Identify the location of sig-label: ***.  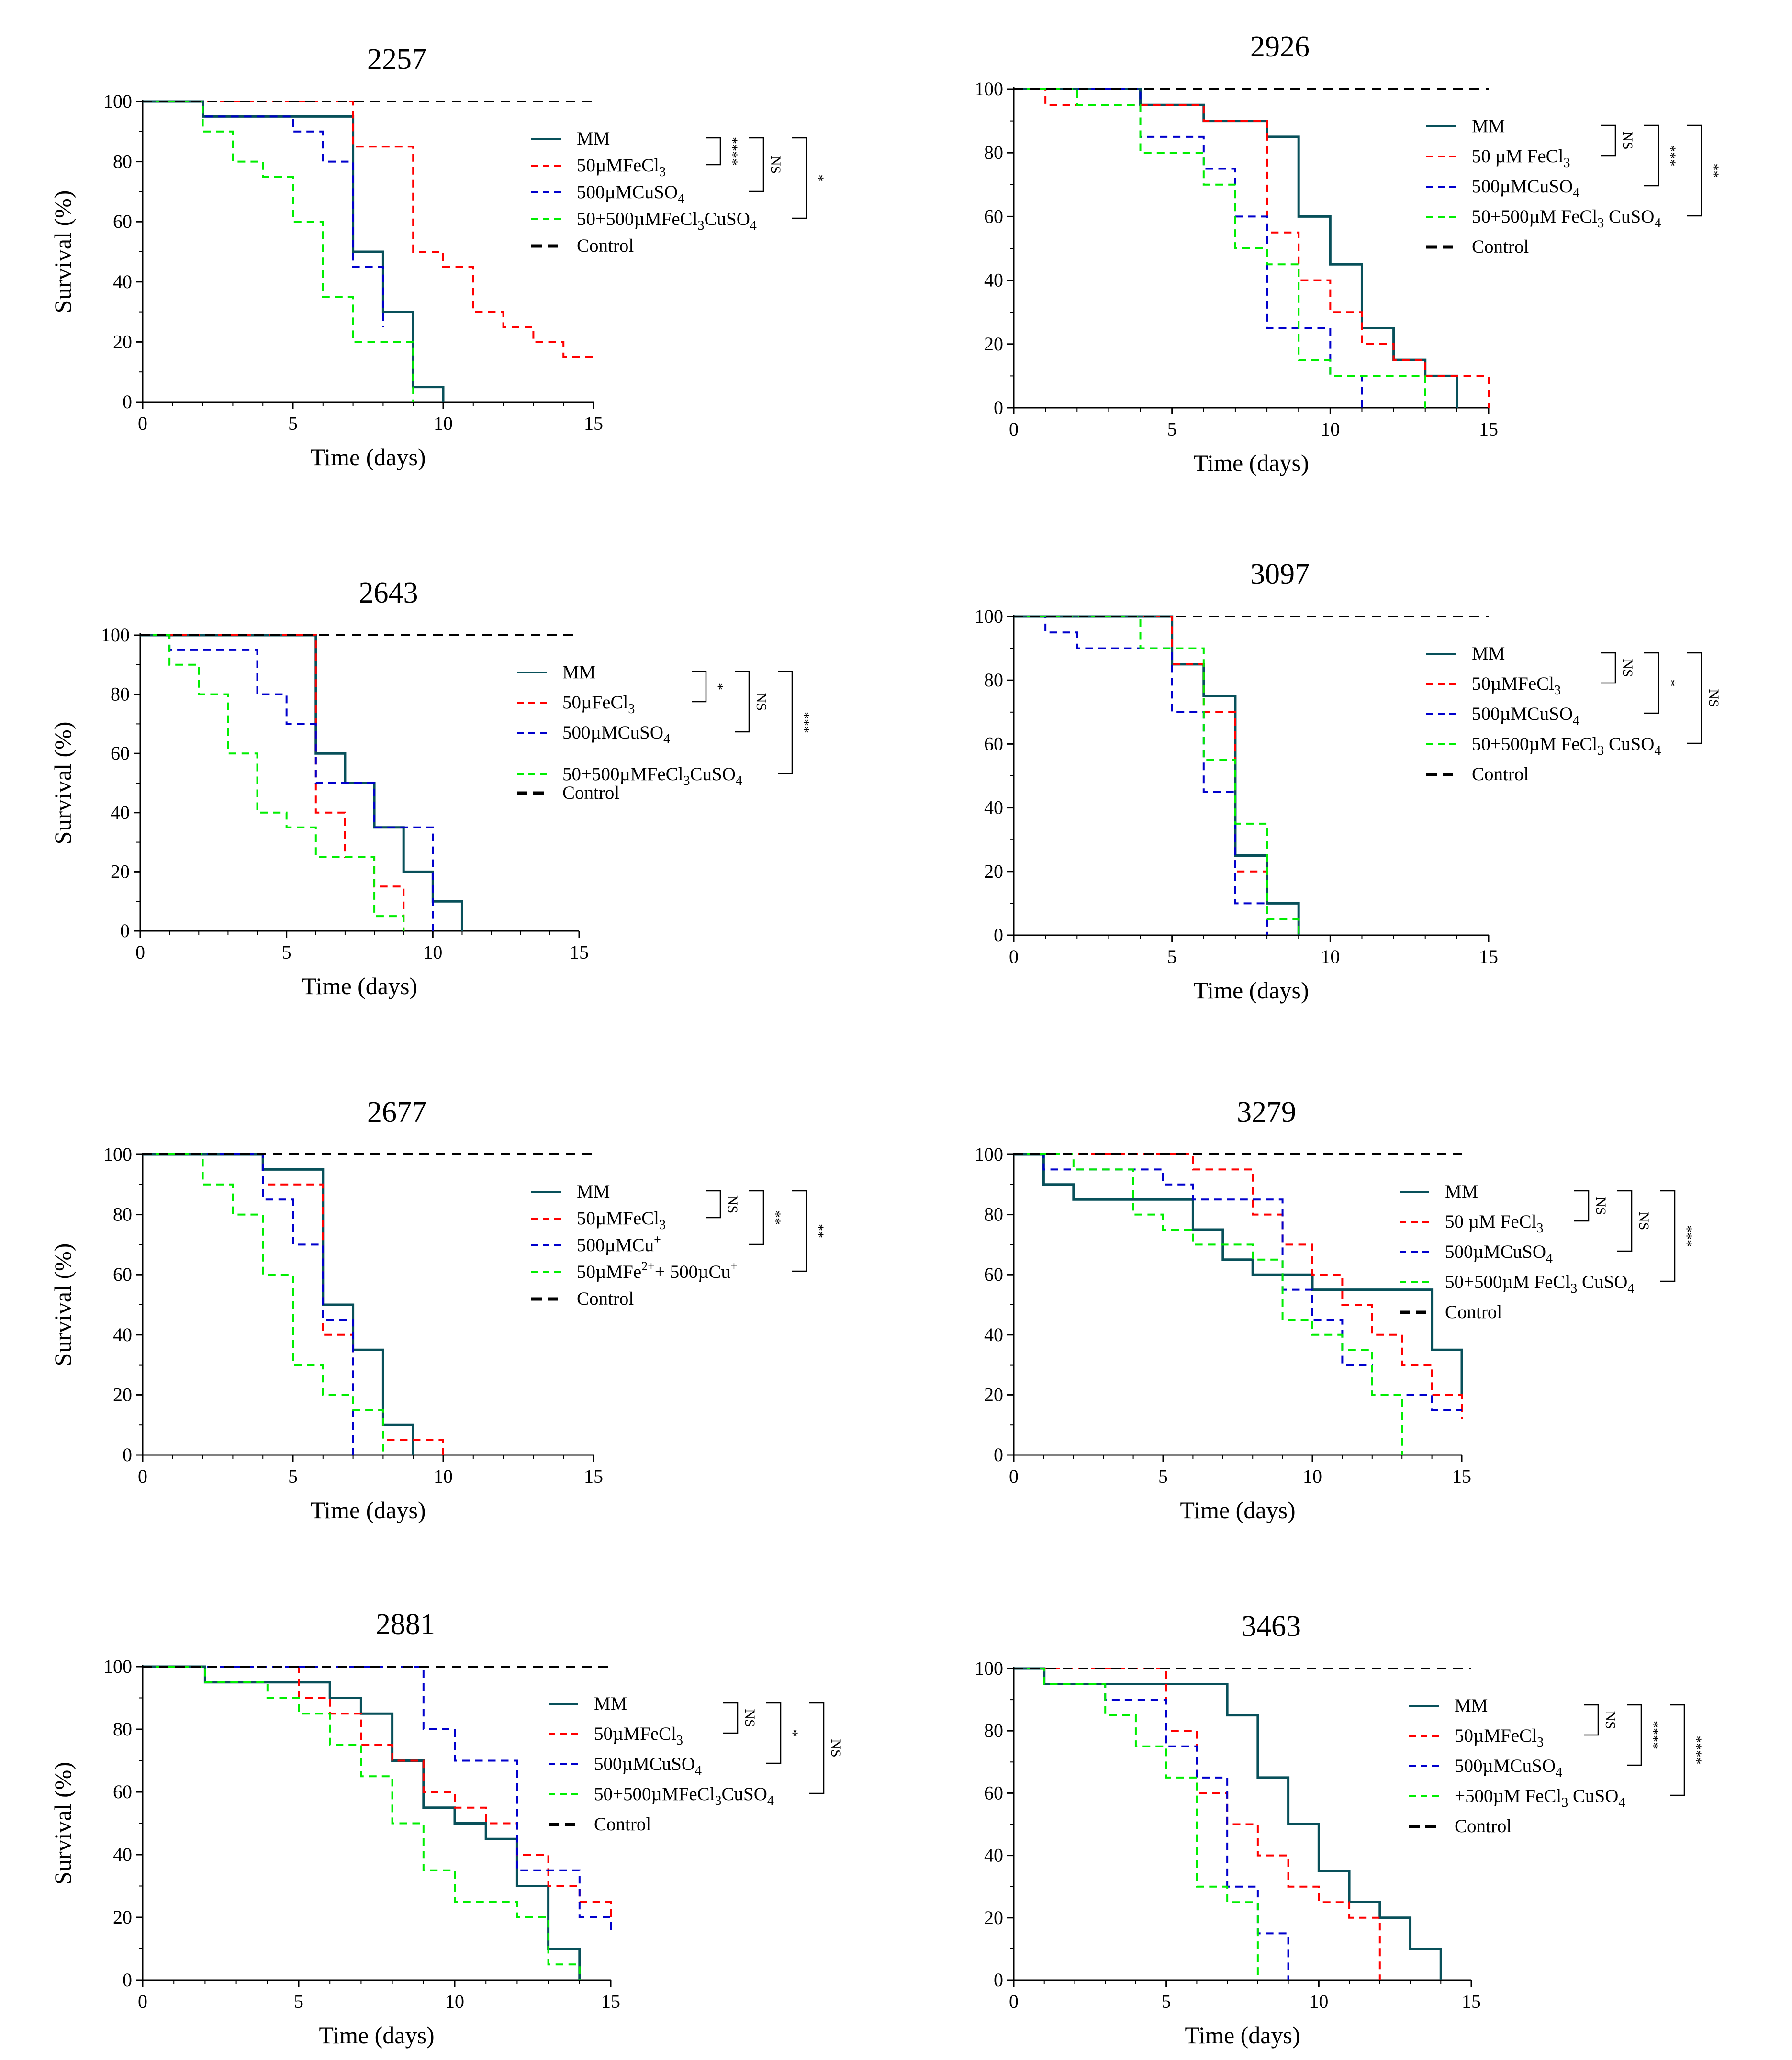
(1671, 156).